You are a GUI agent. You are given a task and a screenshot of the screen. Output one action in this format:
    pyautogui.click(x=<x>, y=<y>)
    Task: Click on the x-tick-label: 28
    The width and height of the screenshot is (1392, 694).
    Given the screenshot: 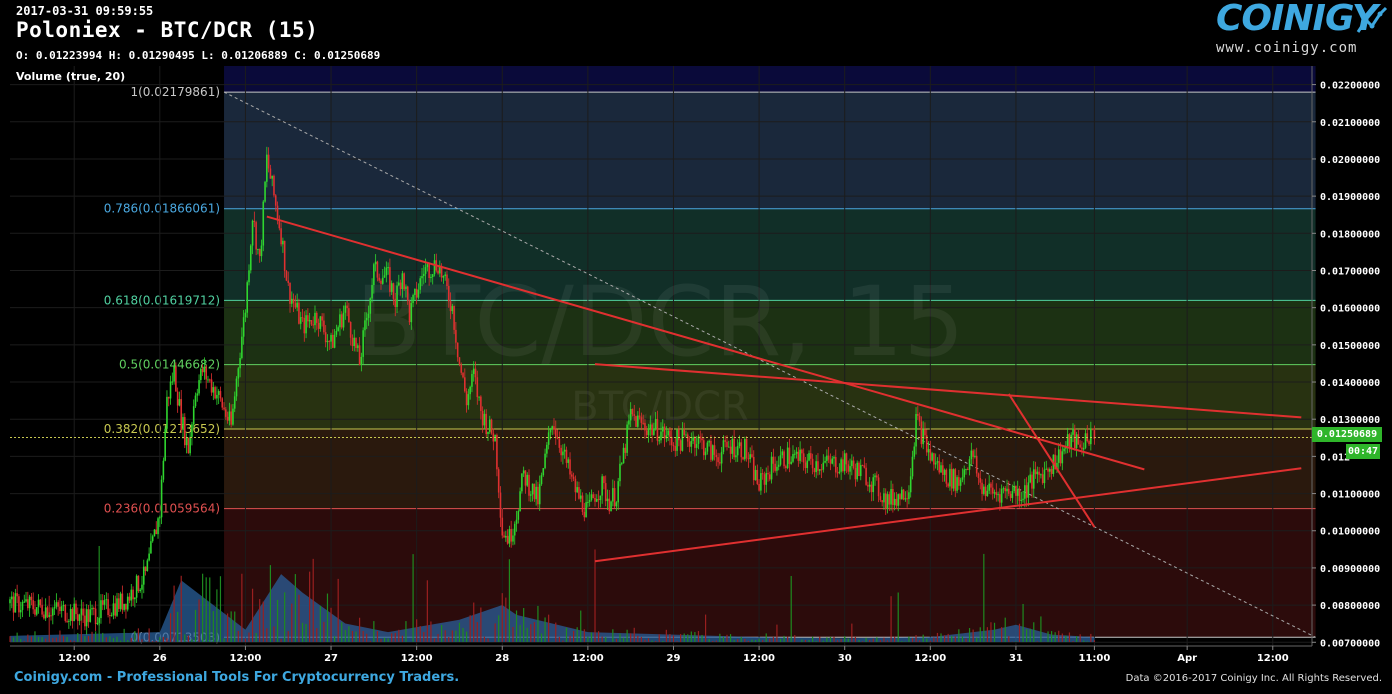 What is the action you would take?
    pyautogui.click(x=502, y=658)
    